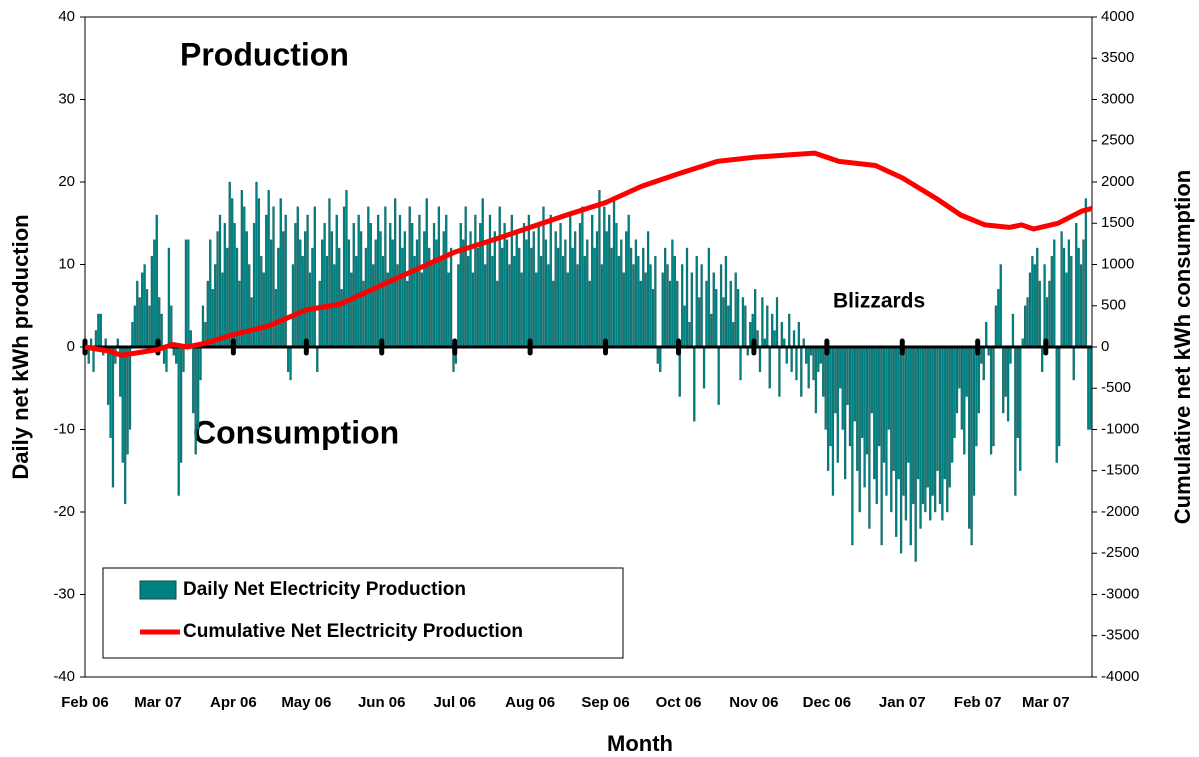 Image resolution: width=1199 pixels, height=757 pixels. I want to click on legend-swatch, so click(158, 590).